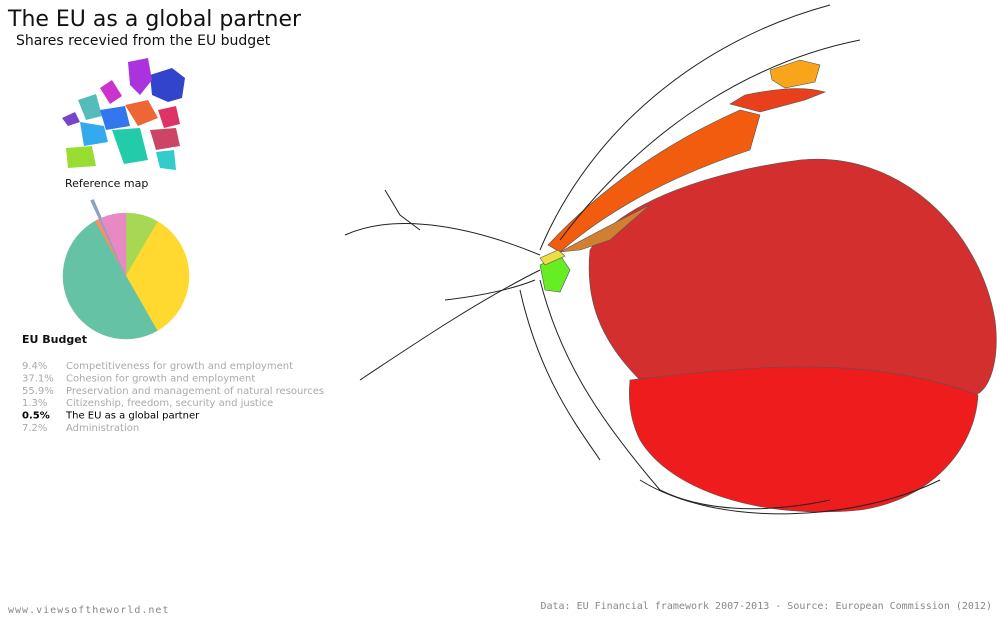 This screenshot has height=620, width=1000. I want to click on reference-map: Reference map, so click(123, 124).